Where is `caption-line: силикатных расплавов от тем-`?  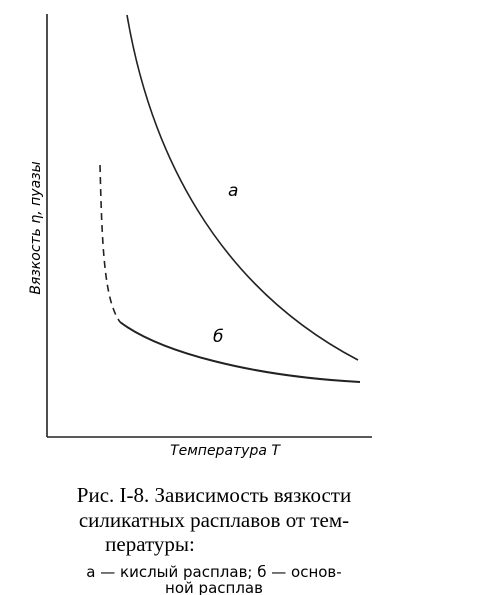
caption-line: силикатных расплавов от тем- is located at coordinates (214, 520).